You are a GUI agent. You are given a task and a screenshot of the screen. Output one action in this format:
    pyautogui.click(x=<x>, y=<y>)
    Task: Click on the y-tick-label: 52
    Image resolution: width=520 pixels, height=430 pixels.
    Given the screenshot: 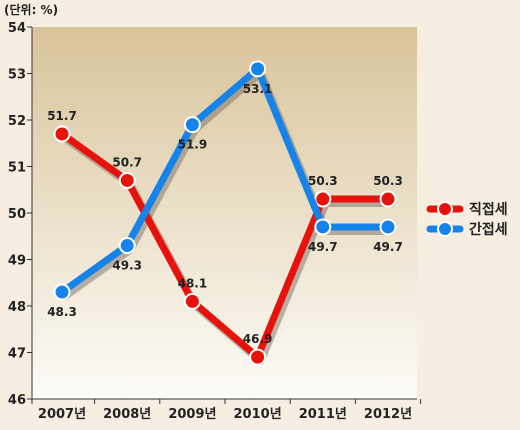 What is the action you would take?
    pyautogui.click(x=17, y=121)
    